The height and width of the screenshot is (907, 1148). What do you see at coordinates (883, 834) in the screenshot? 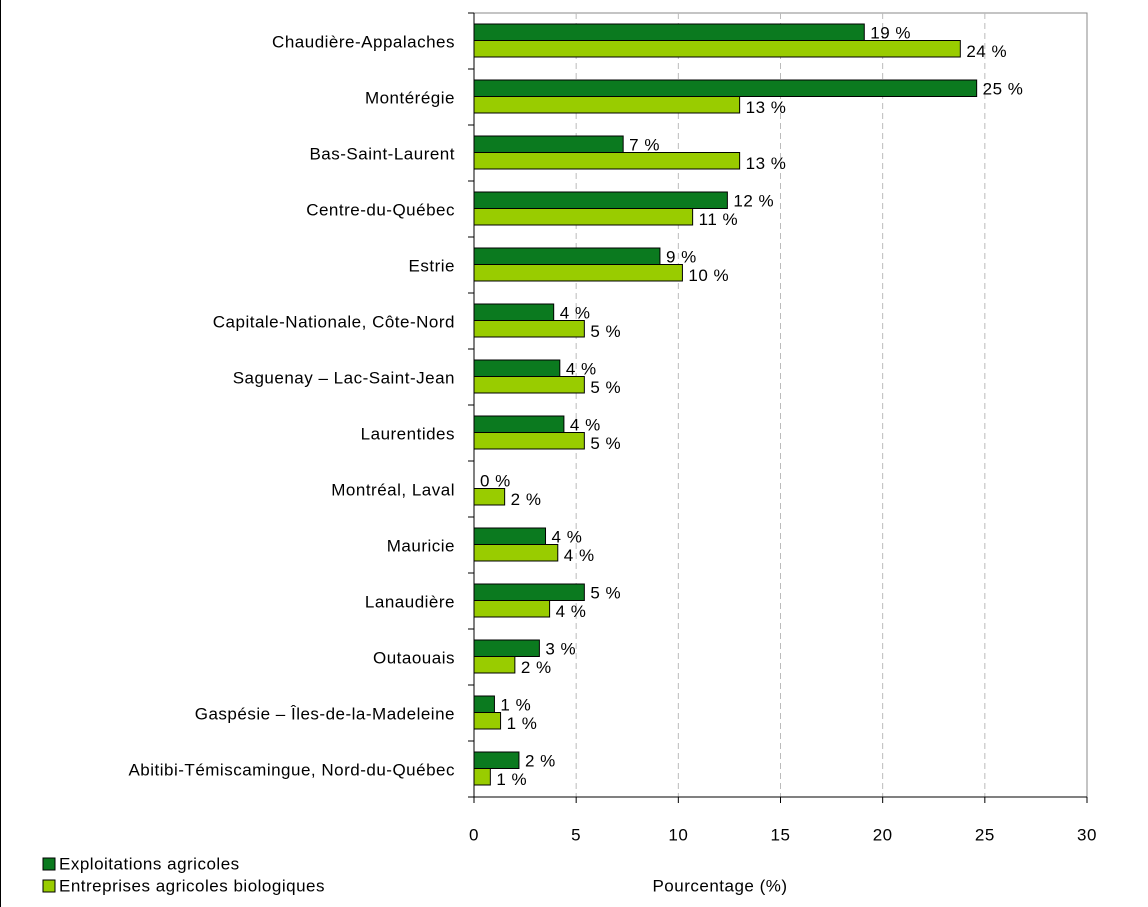
I see `x-tick-label: 20` at bounding box center [883, 834].